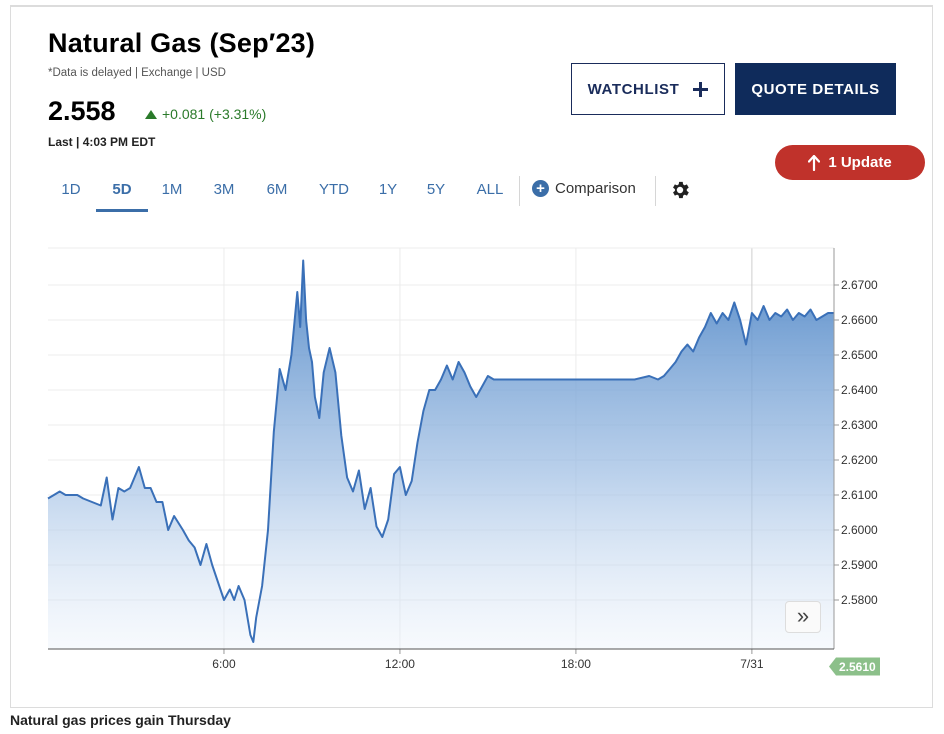  What do you see at coordinates (151, 114) in the screenshot?
I see `up-triangle-icon` at bounding box center [151, 114].